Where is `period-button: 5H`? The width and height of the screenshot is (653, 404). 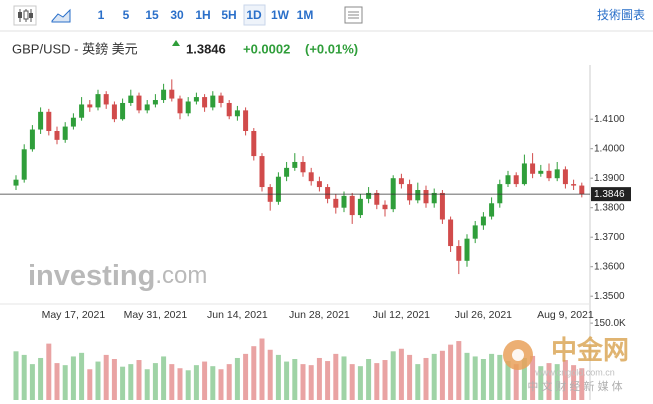
period-button: 5H is located at coordinates (228, 15).